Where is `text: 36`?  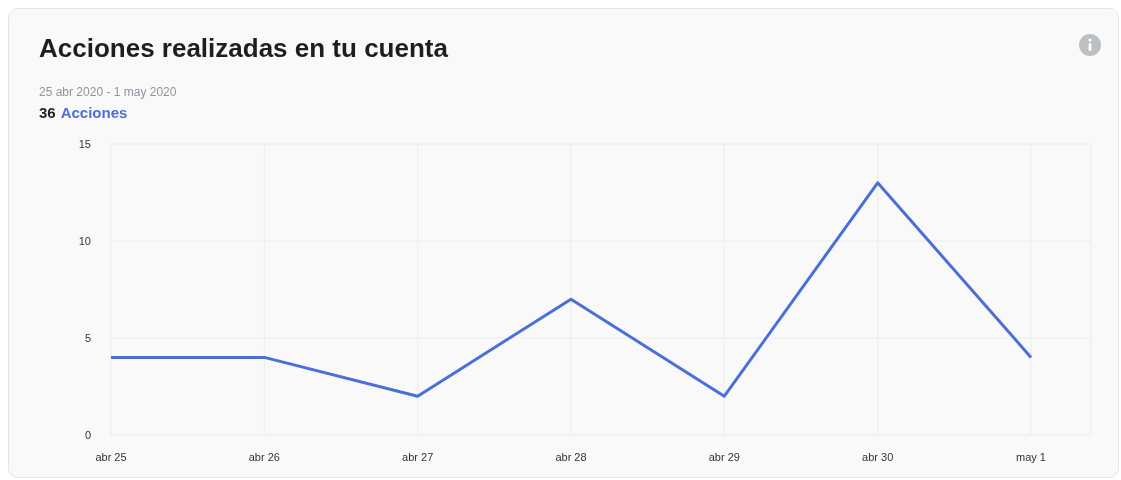 text: 36 is located at coordinates (47, 112).